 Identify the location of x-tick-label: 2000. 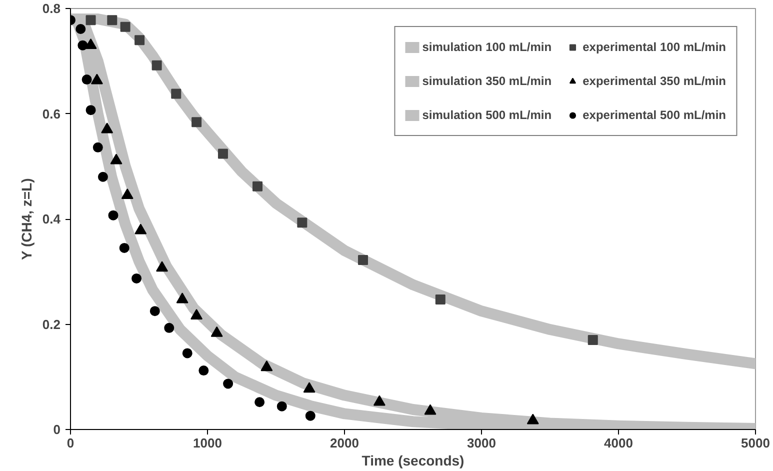
(344, 443).